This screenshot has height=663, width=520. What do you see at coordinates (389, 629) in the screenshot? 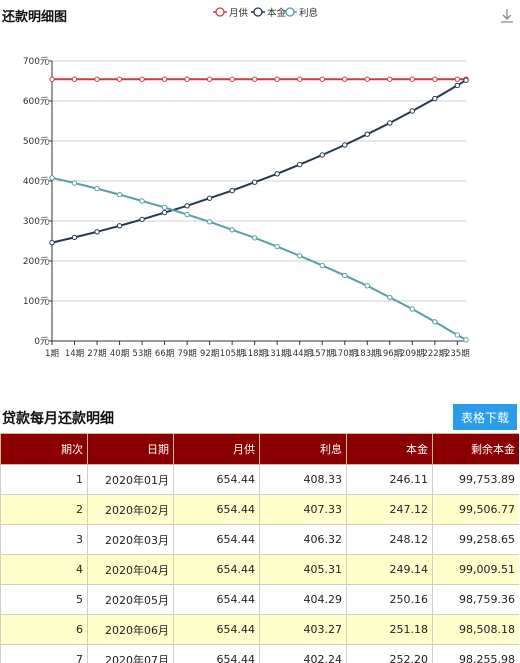
I see `table-cell: 251.18` at bounding box center [389, 629].